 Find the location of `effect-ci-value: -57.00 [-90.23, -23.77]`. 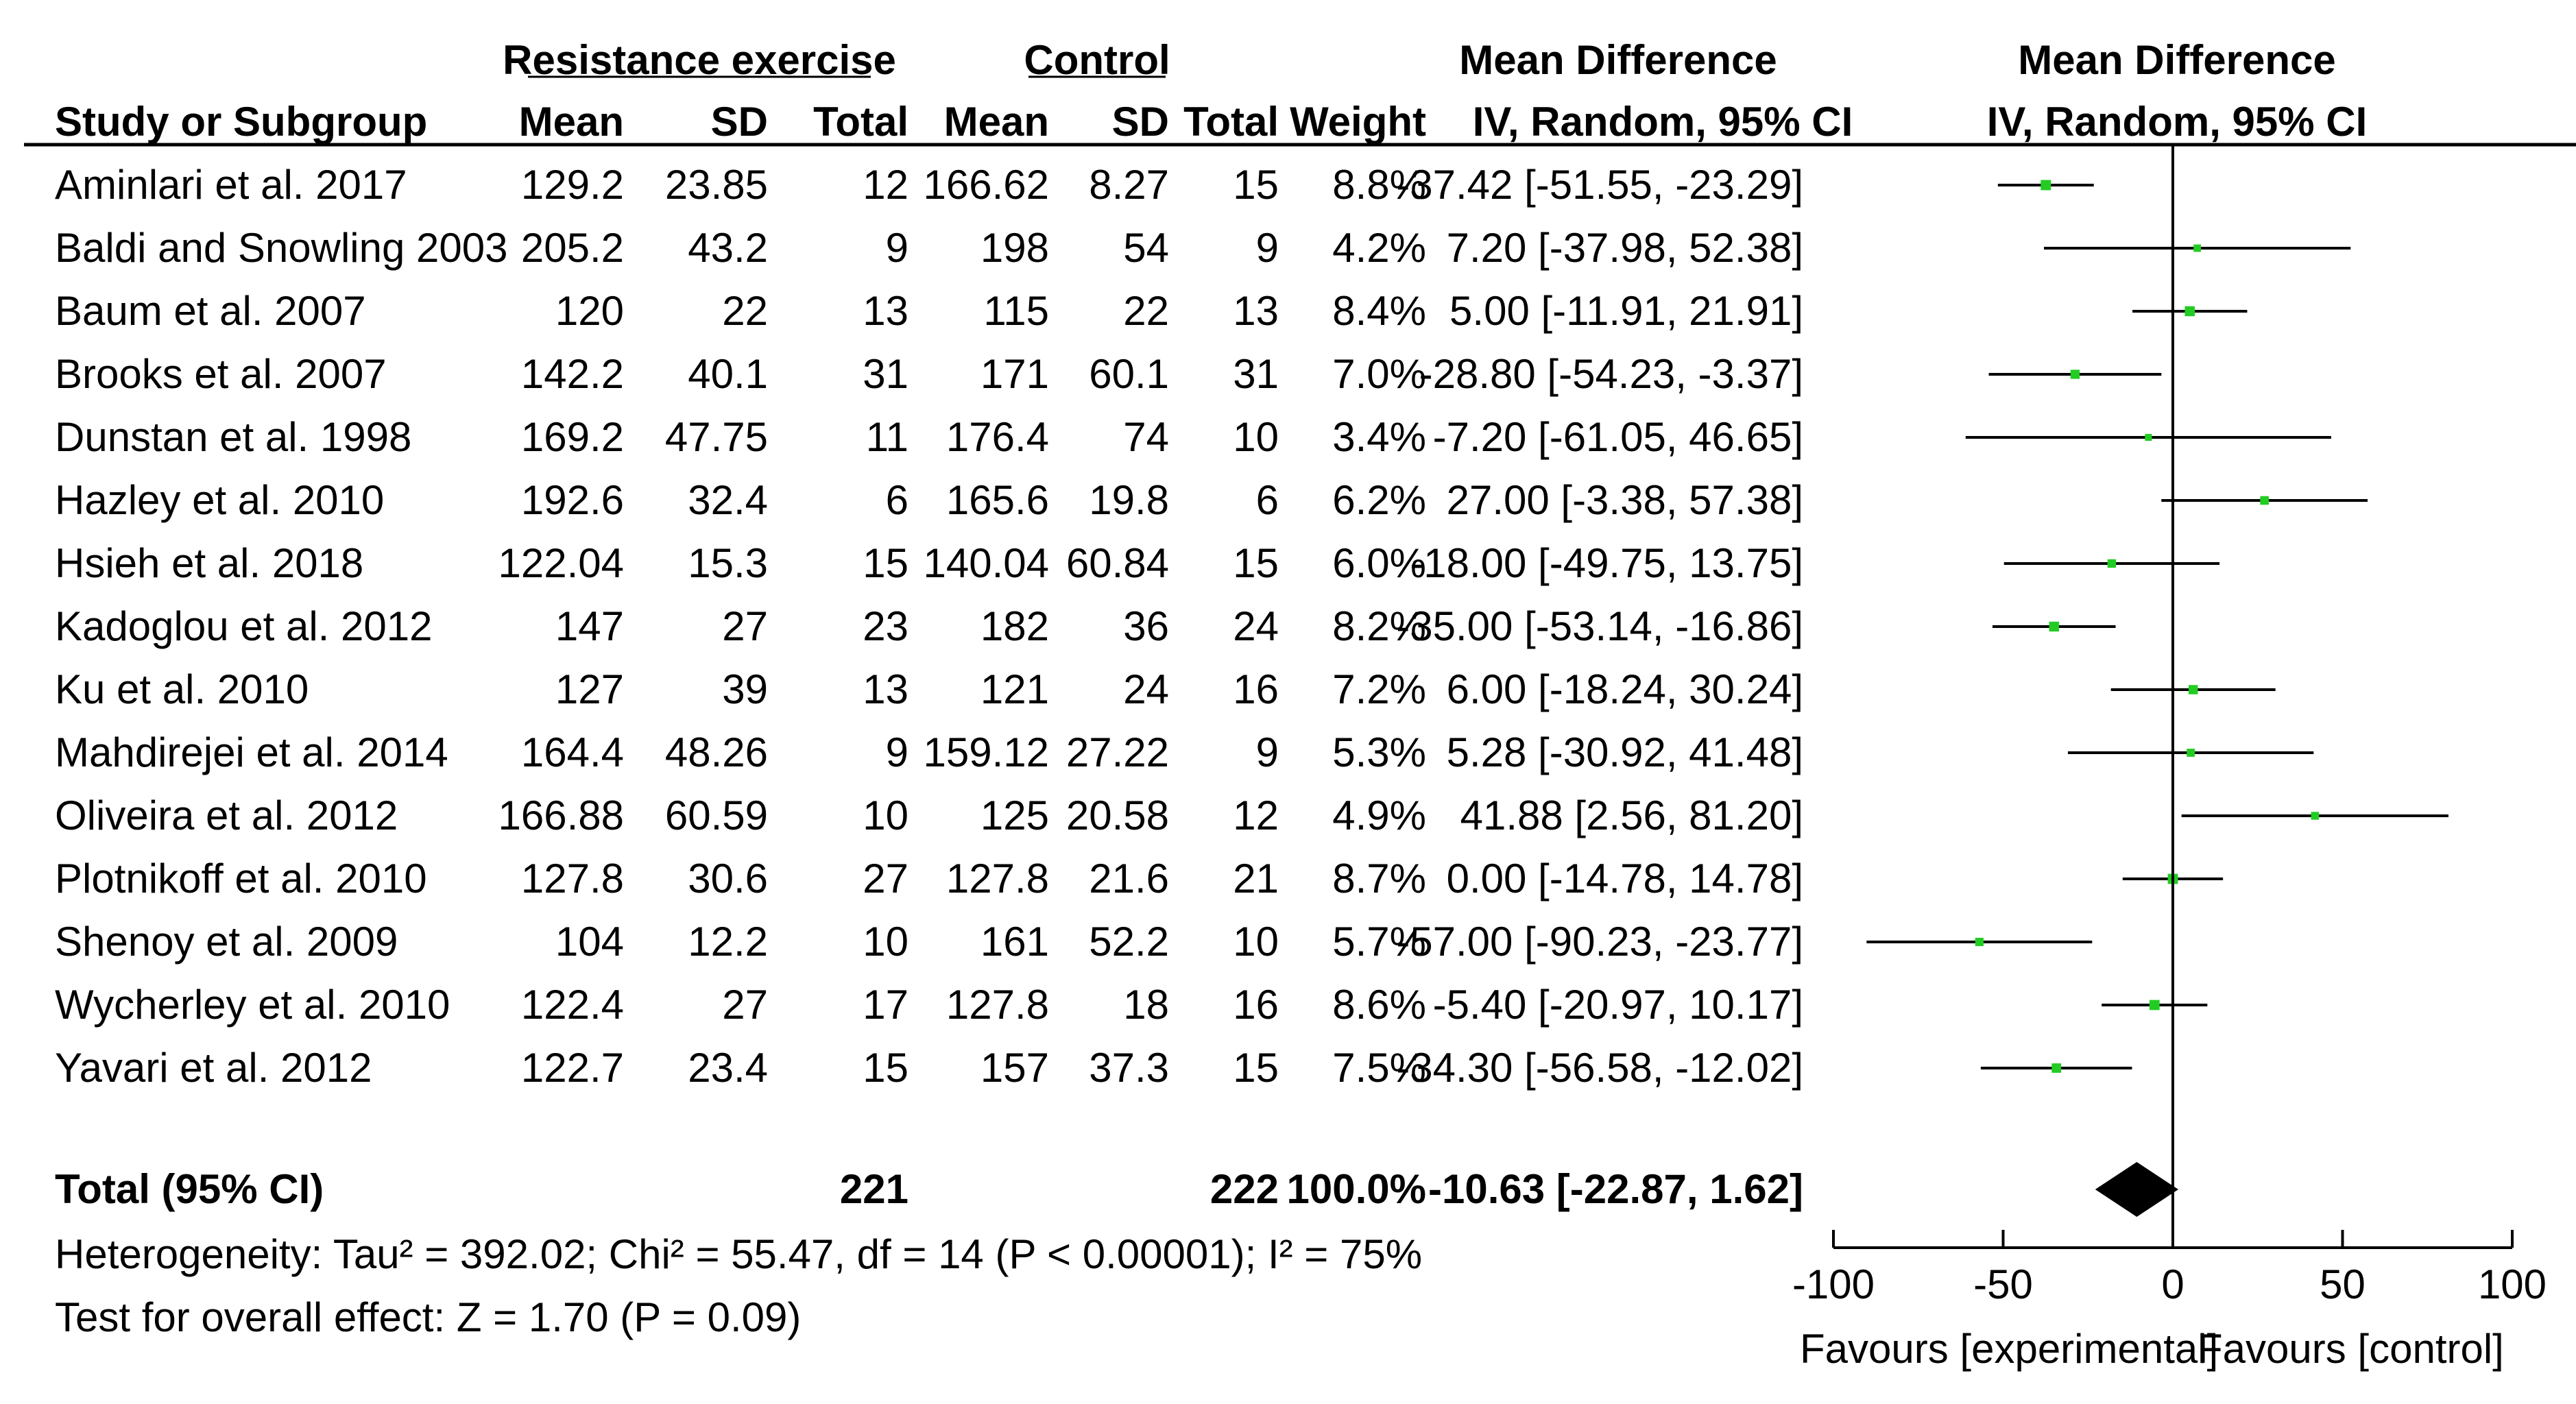

effect-ci-value: -57.00 [-90.23, -23.77] is located at coordinates (1600, 942).